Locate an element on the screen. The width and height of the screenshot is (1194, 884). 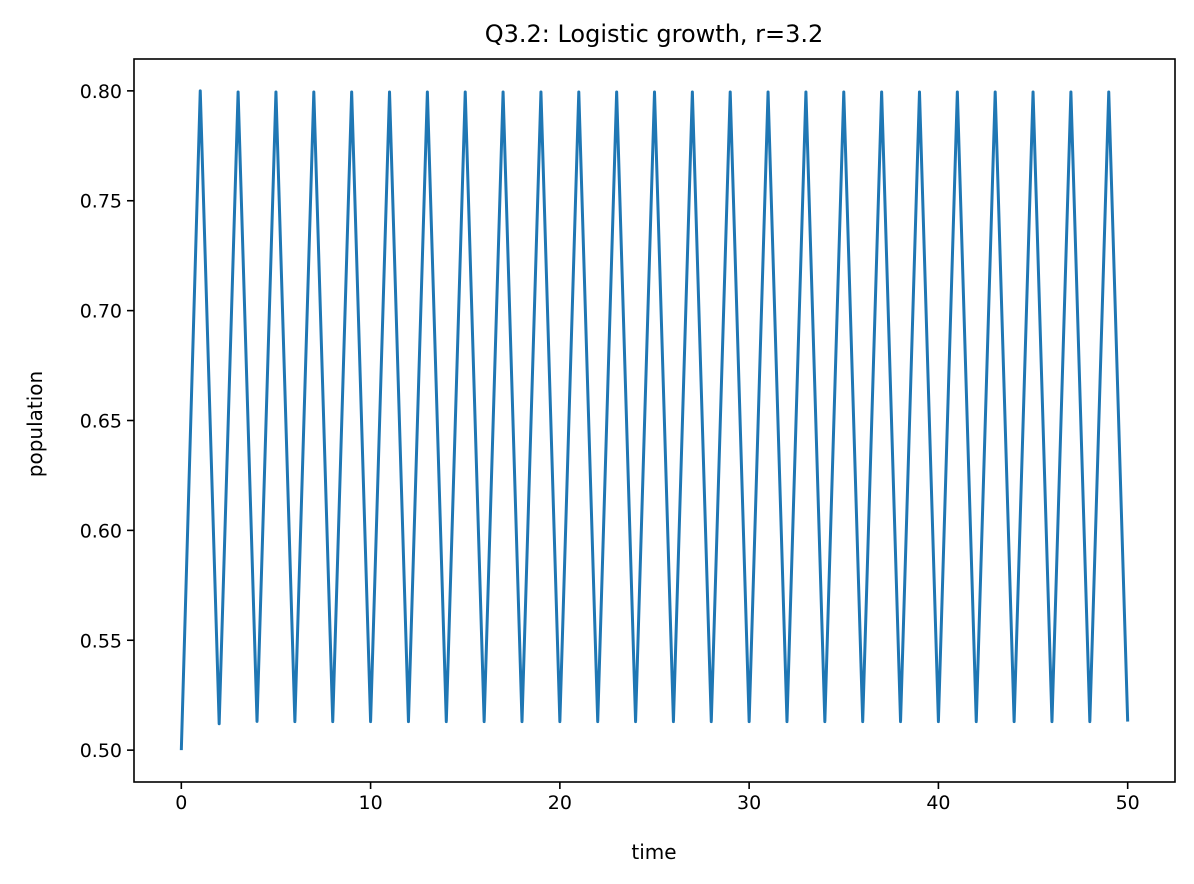
y-tick-label: 0.65 is located at coordinates (101, 422).